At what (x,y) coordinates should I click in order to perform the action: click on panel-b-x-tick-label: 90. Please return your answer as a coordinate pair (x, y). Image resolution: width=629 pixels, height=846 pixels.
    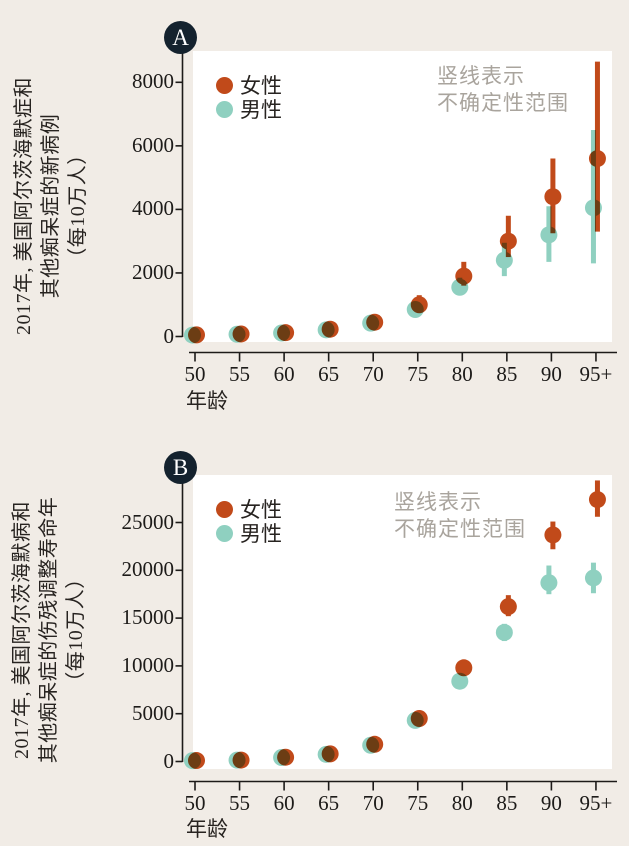
    Looking at the image, I should click on (551, 803).